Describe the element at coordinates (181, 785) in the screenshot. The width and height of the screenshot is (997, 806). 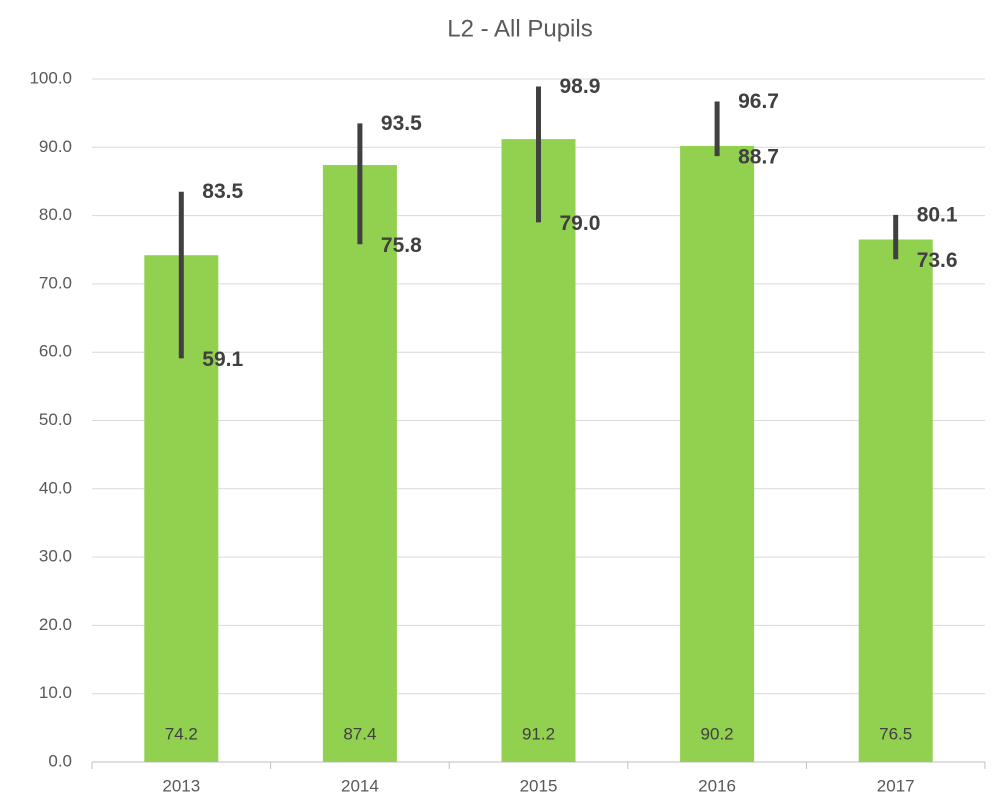
I see `x-tick-label: 2013` at that location.